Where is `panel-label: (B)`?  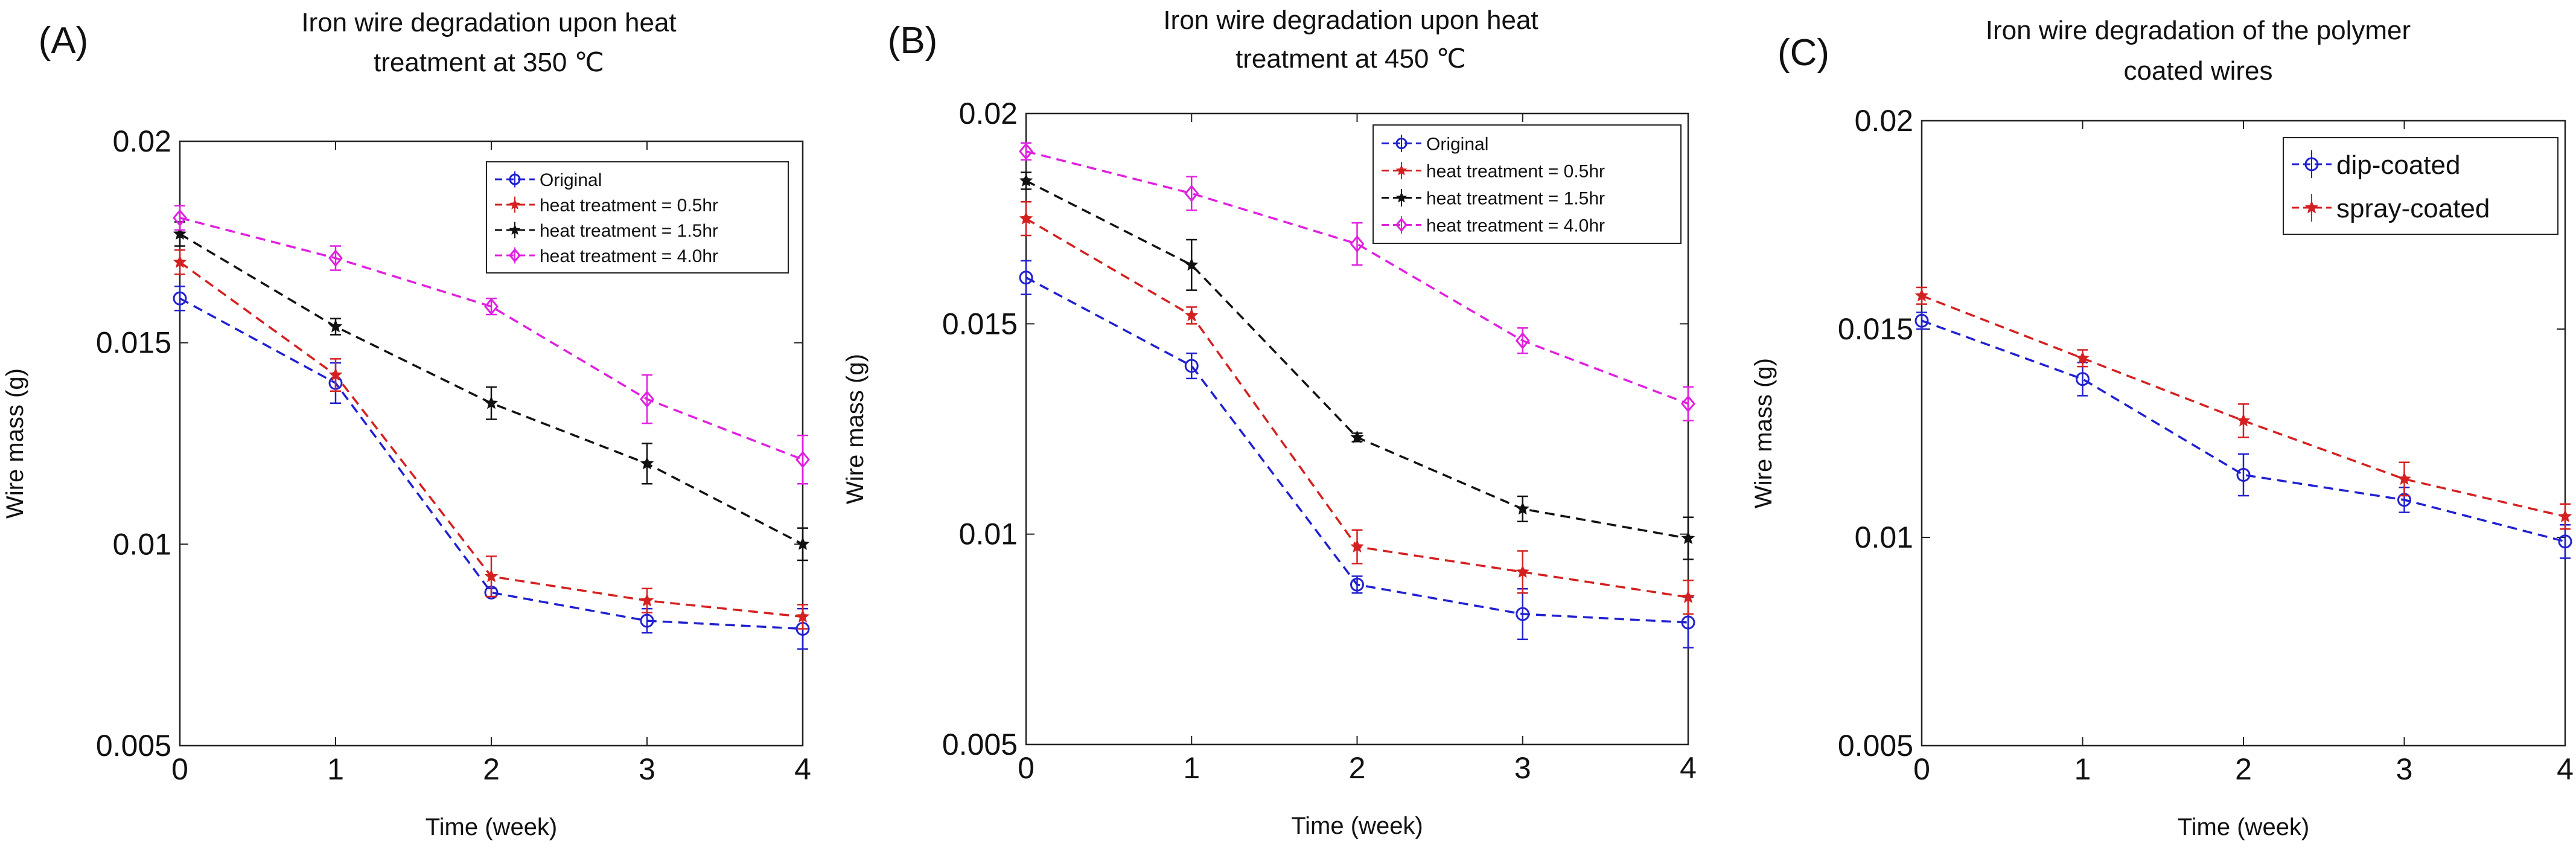 panel-label: (B) is located at coordinates (913, 41).